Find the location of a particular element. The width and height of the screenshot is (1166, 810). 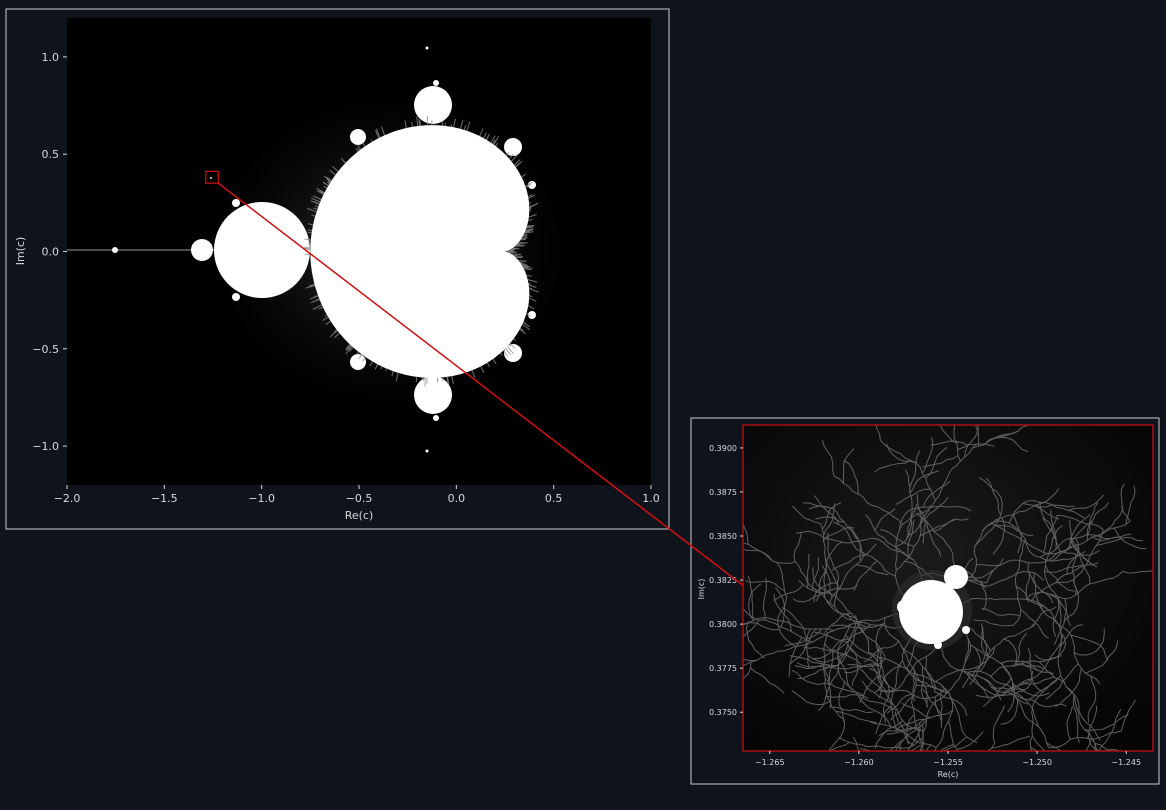

main-y-tick-label: 1.0 is located at coordinates (51, 57).